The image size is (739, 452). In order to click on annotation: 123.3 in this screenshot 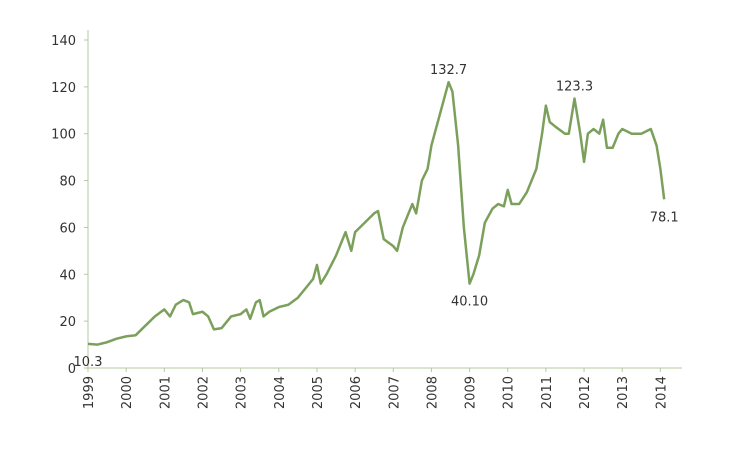, I will do `click(574, 87)`.